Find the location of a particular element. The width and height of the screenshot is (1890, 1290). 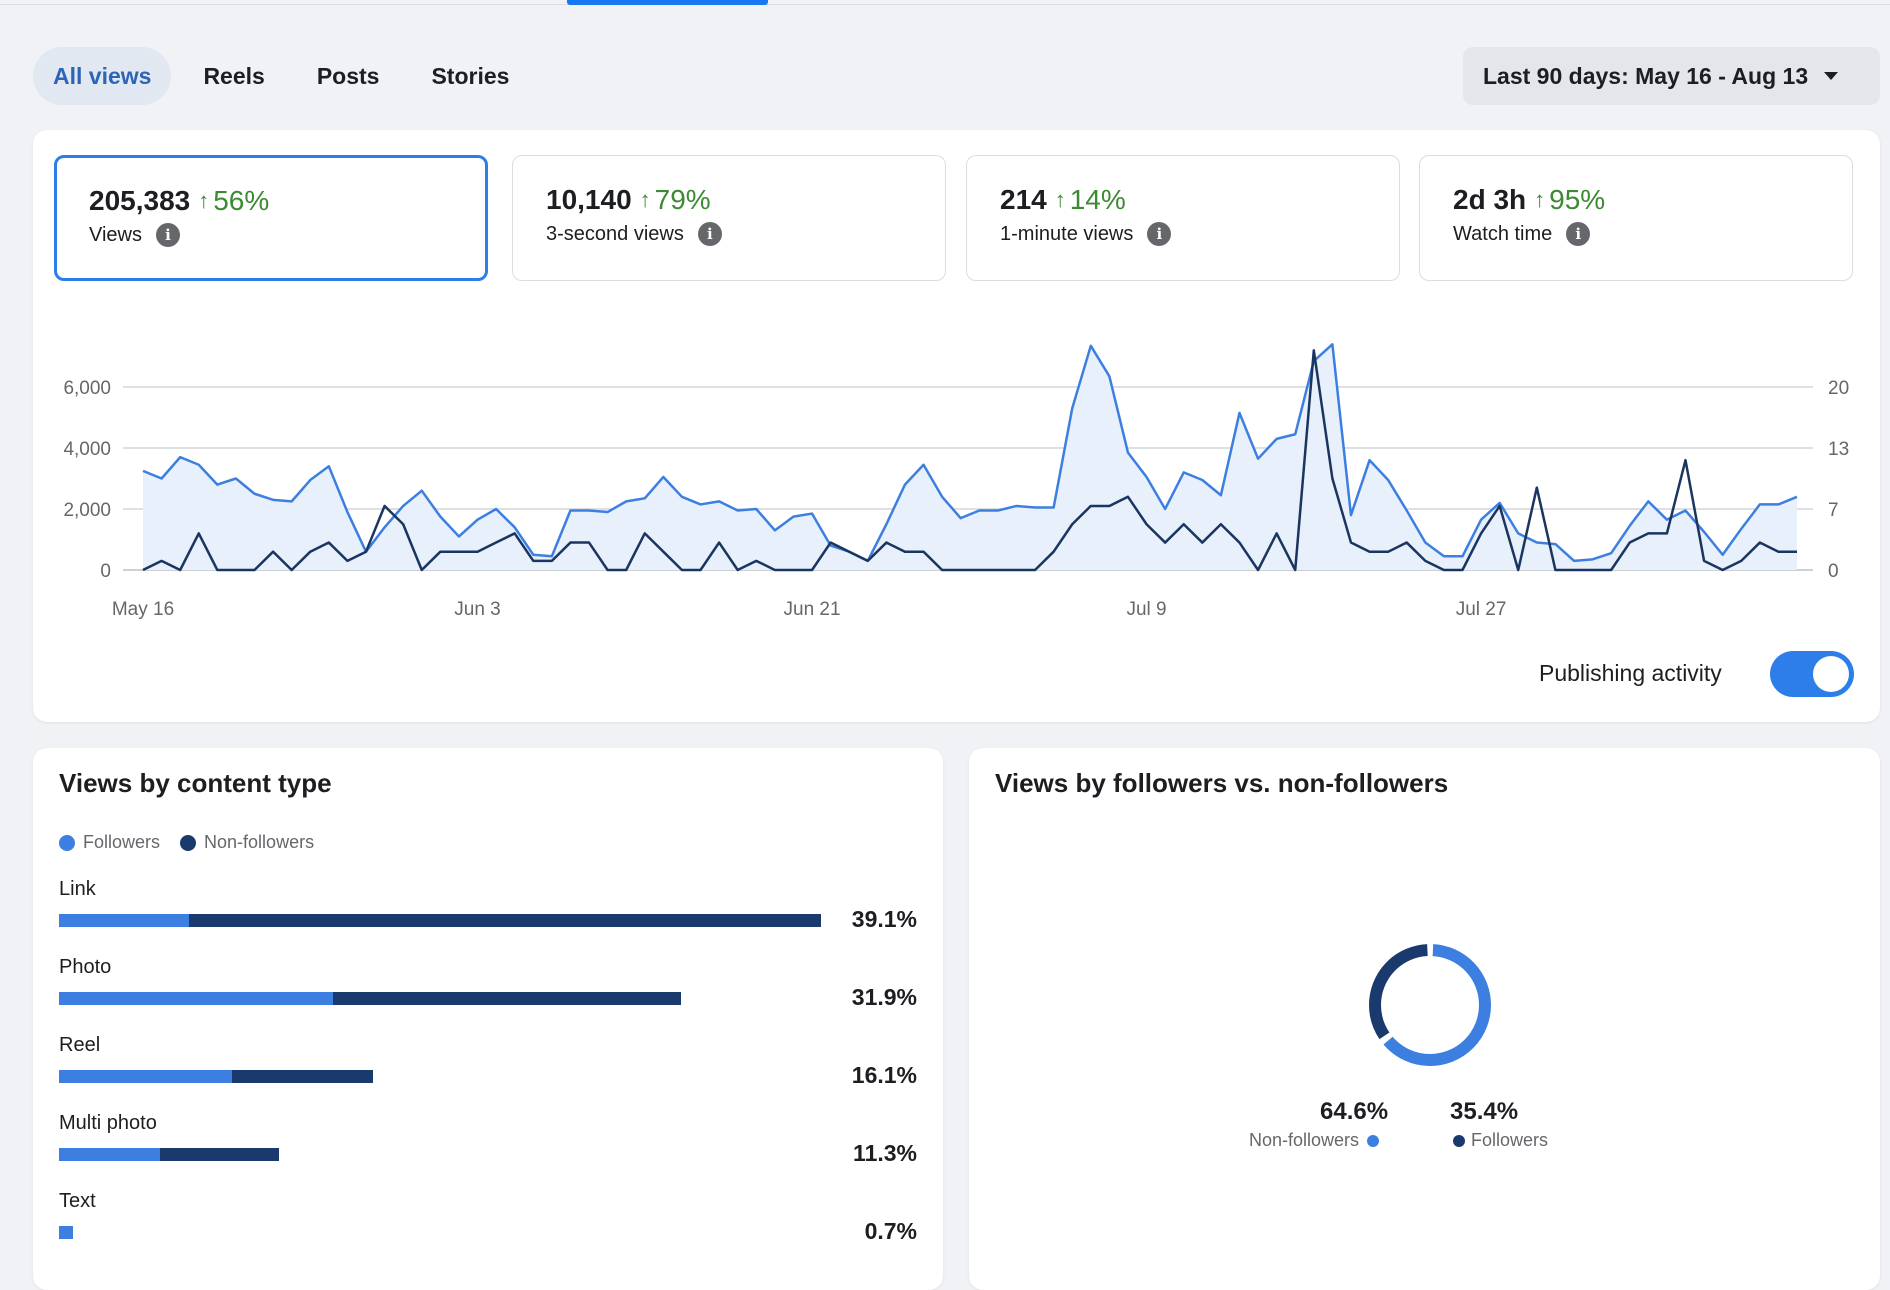

x-tick-label: May 16 is located at coordinates (143, 609).